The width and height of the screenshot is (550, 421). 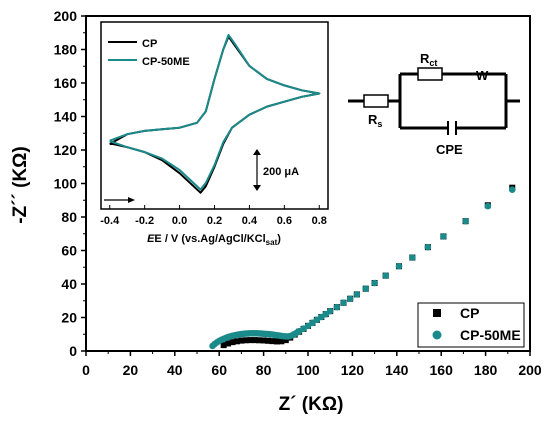 What do you see at coordinates (219, 370) in the screenshot?
I see `x-tick-label: 60` at bounding box center [219, 370].